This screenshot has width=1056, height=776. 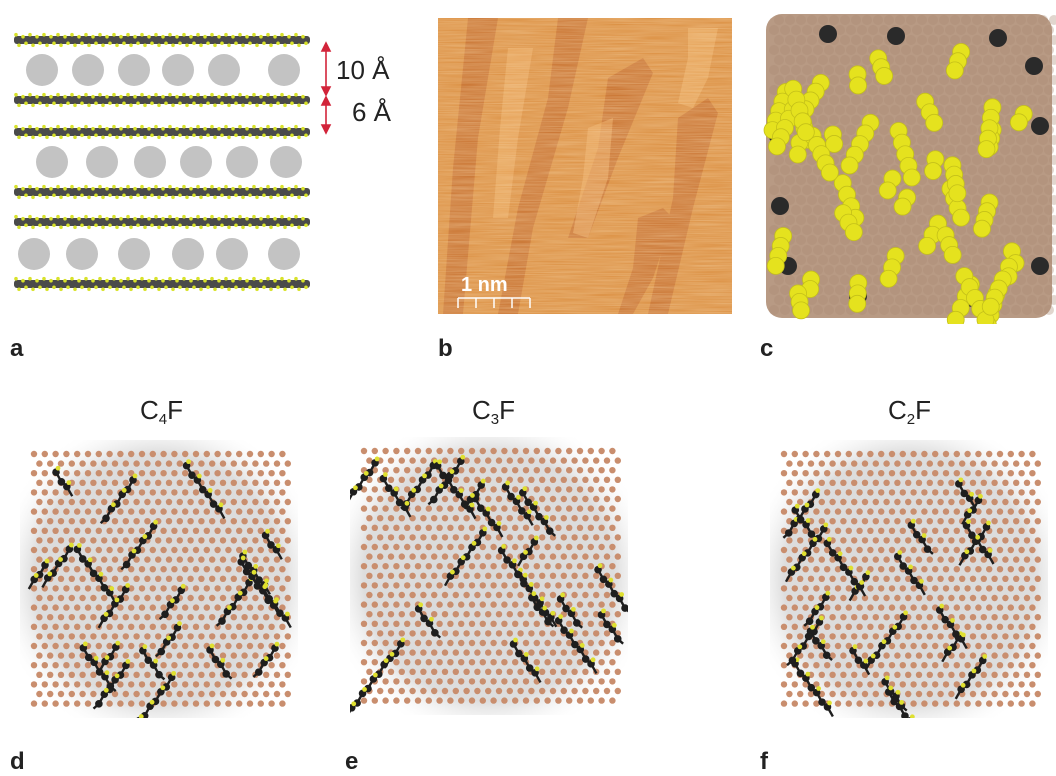 What do you see at coordinates (507, 410) in the screenshot?
I see `formula-c3f-end: F` at bounding box center [507, 410].